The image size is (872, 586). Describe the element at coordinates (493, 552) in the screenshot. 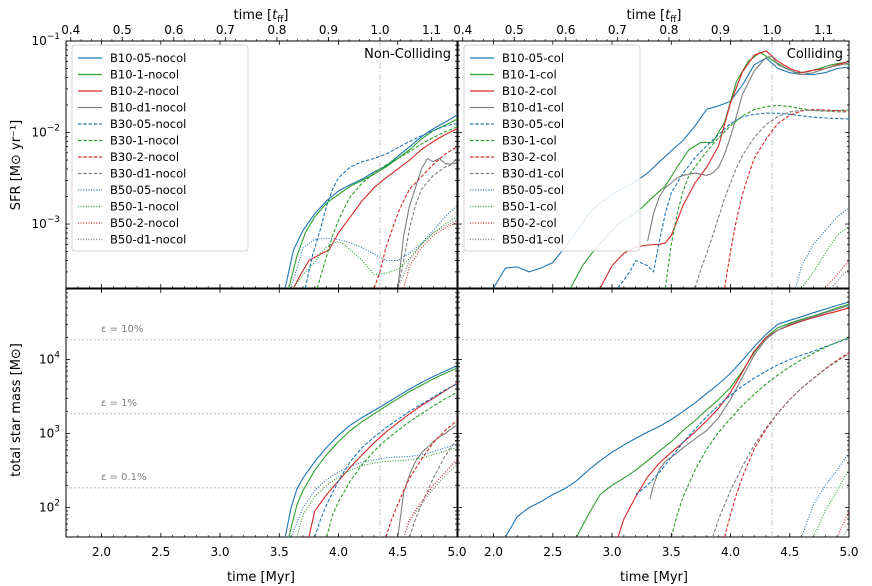

I see `x-tick-label: 2.0` at that location.